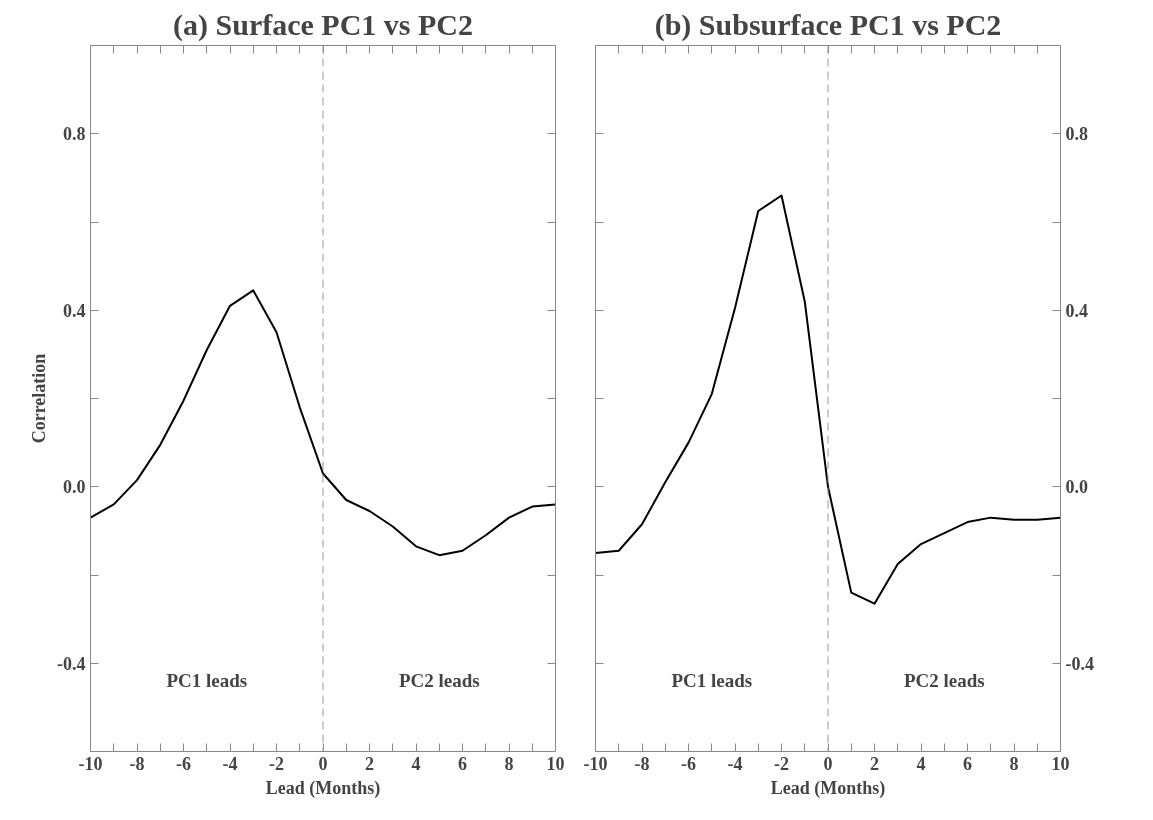 The height and width of the screenshot is (820, 1153). I want to click on y-tick-label: 0.4, so click(74, 310).